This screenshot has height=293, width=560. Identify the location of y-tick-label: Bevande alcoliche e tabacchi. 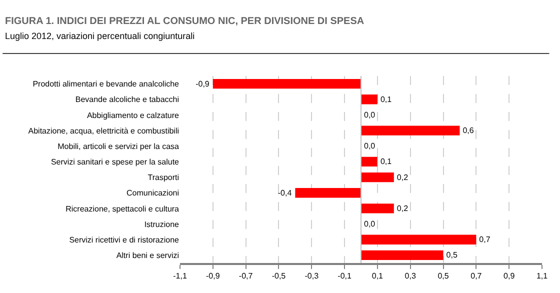
(127, 99).